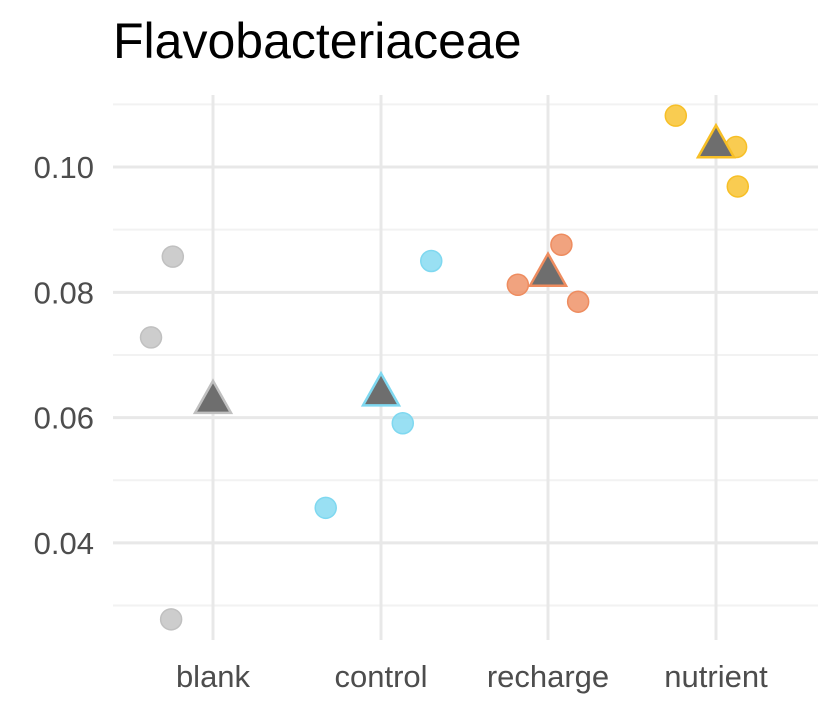  I want to click on x-axis-ticks: blank control recharge nutrient, so click(472, 676).